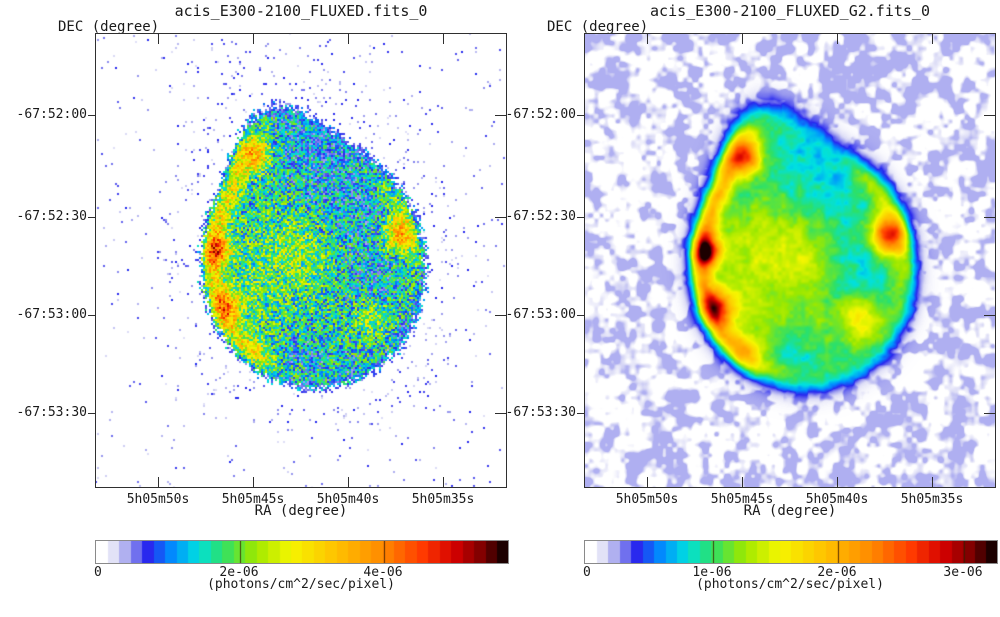 This screenshot has height=617, width=1000. What do you see at coordinates (301, 11) in the screenshot?
I see `panel-title: acis_E300-2100_FLUXED.fits_0` at bounding box center [301, 11].